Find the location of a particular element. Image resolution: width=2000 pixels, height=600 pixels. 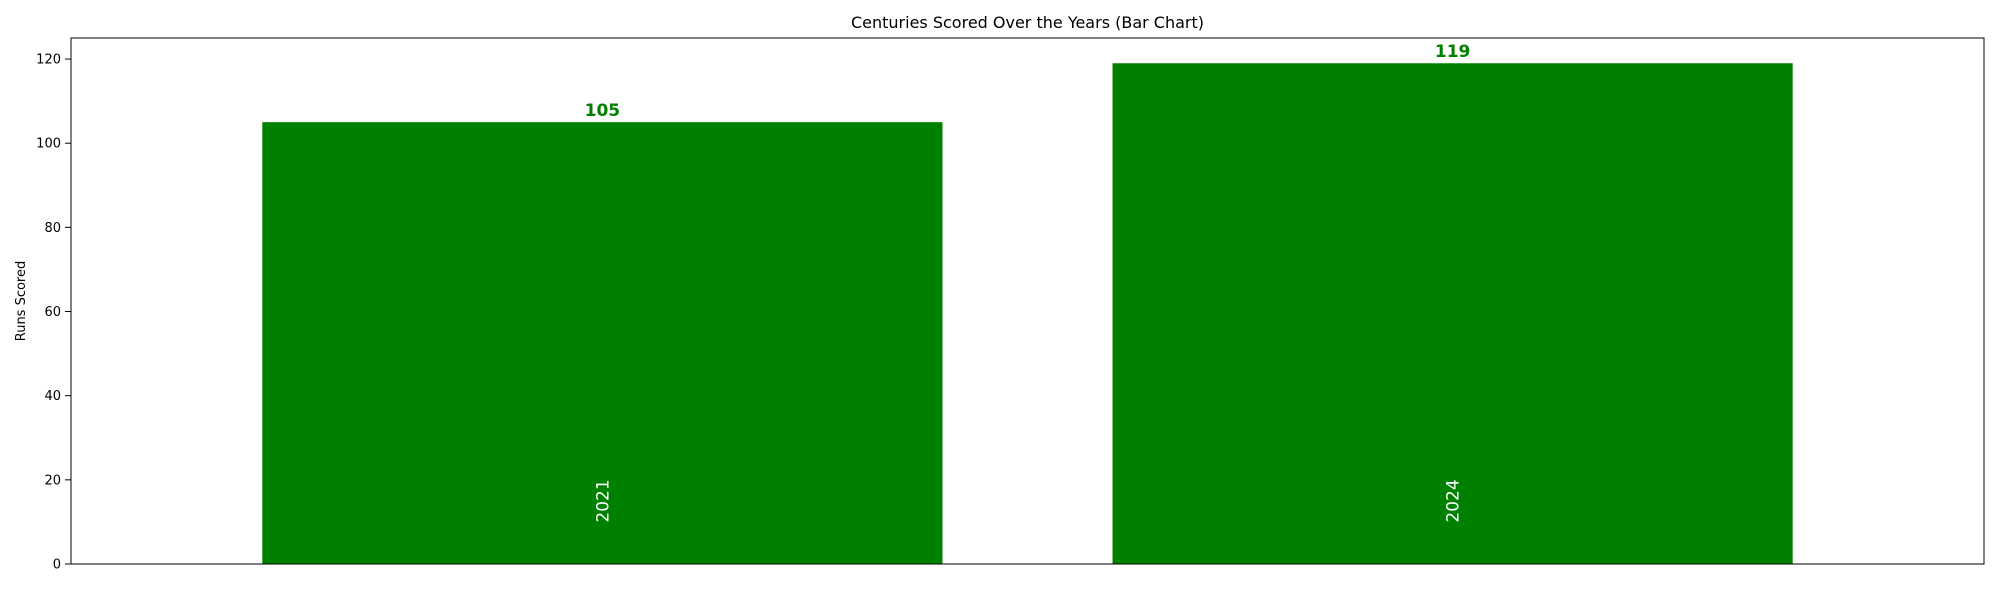

y-tick-label: 120 is located at coordinates (48, 60).